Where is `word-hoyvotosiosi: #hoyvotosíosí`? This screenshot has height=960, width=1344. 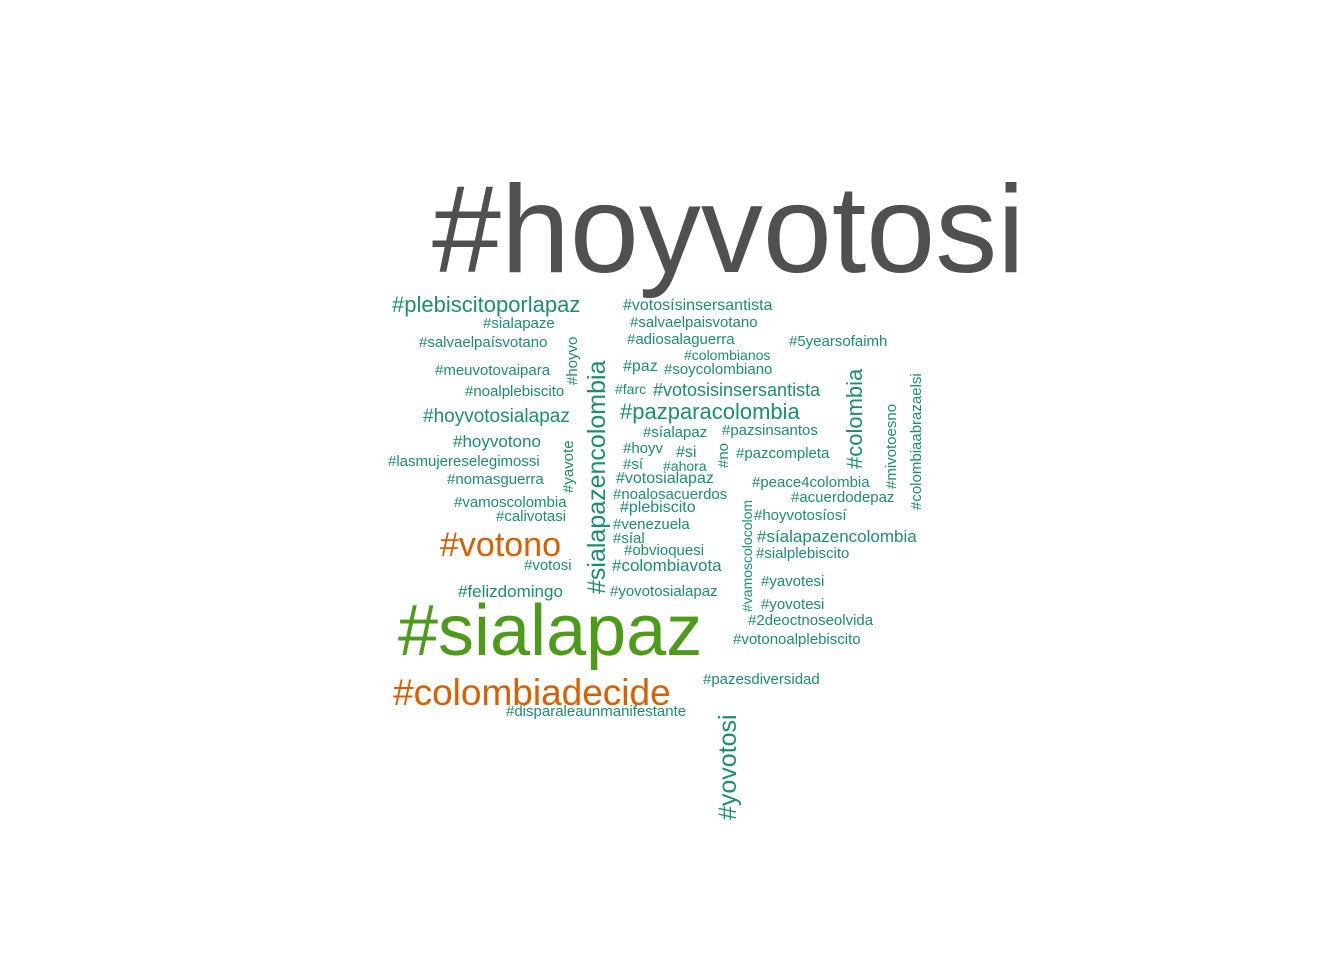
word-hoyvotosiosi: #hoyvotosíosí is located at coordinates (800, 515).